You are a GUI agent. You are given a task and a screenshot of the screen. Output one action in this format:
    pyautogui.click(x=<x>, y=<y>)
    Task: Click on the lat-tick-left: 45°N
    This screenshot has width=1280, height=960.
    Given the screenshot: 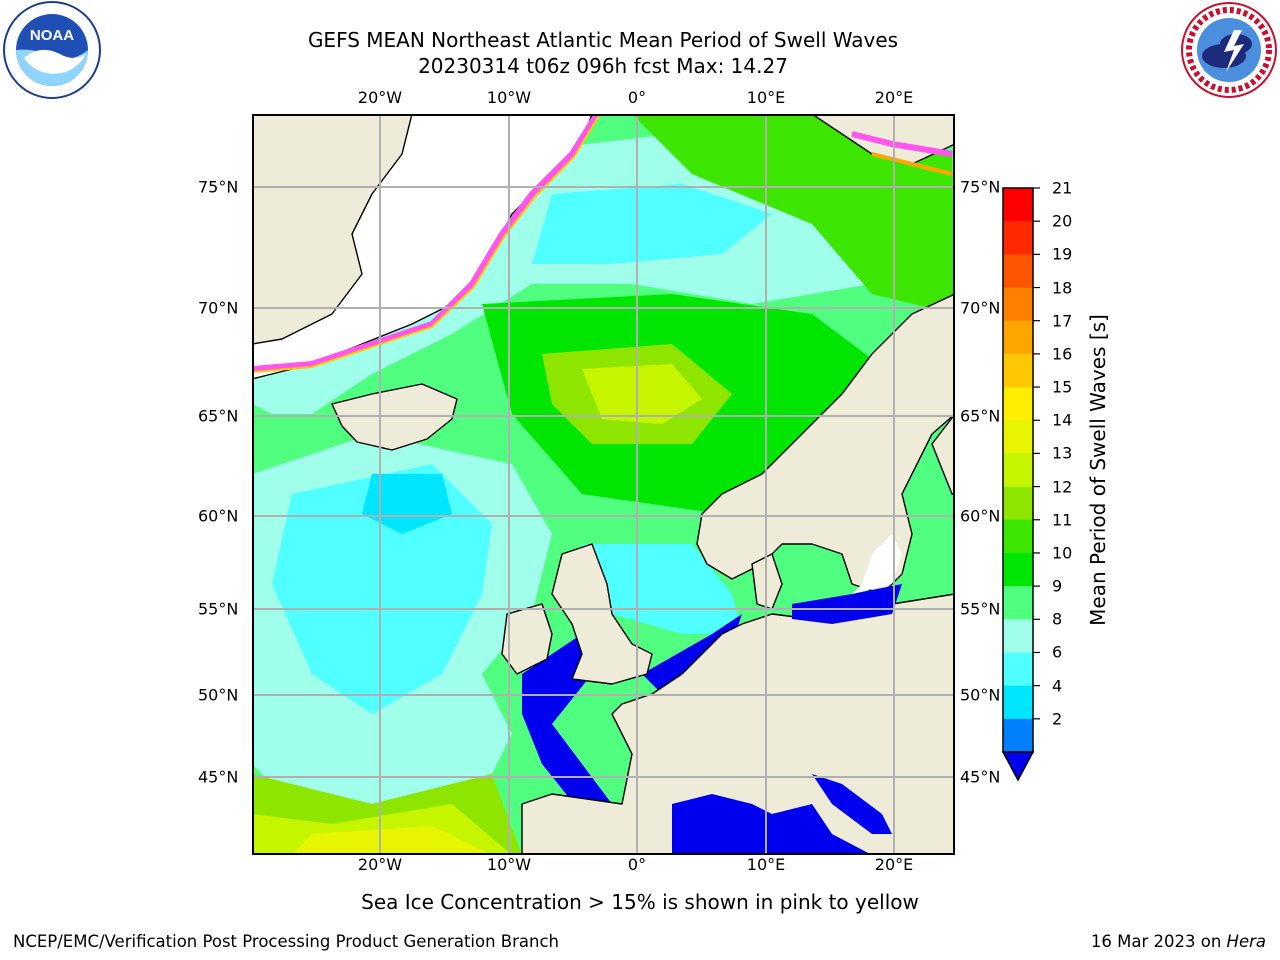 What is the action you would take?
    pyautogui.click(x=218, y=777)
    